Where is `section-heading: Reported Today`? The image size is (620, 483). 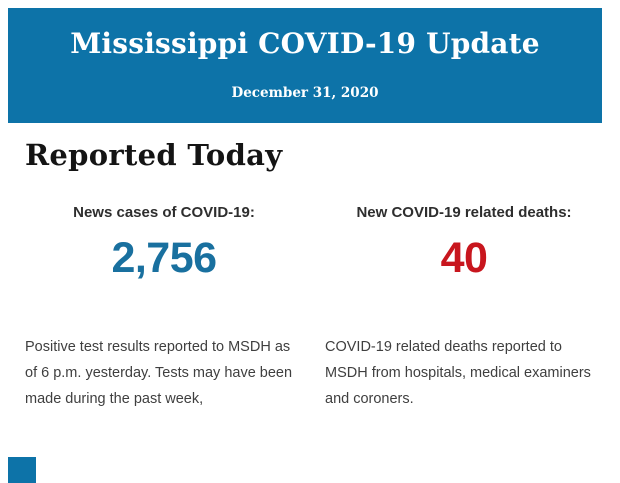
section-heading: Reported Today is located at coordinates (154, 155).